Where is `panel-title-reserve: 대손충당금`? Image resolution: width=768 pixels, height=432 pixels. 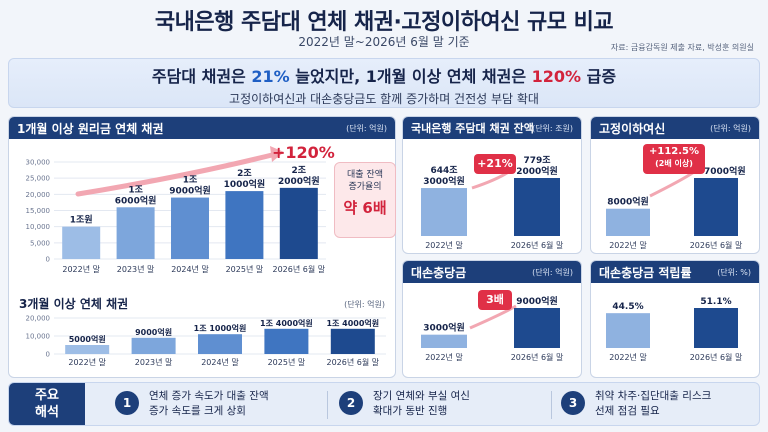
panel-title-reserve: 대손충당금 is located at coordinates (439, 273).